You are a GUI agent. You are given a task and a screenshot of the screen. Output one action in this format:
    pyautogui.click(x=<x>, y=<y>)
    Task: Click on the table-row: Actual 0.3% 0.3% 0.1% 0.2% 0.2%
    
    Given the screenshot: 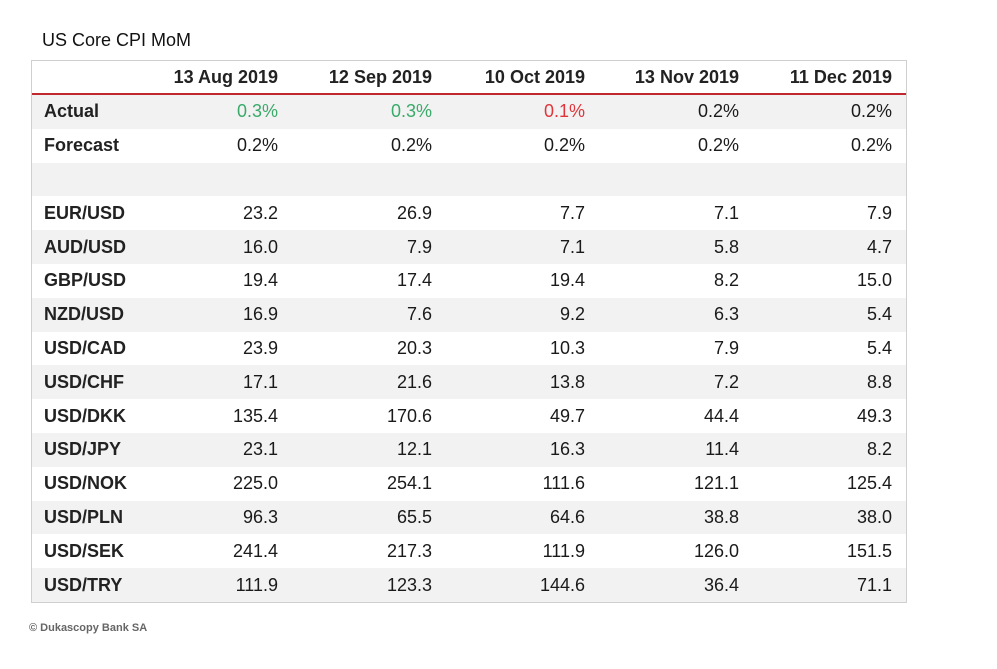 What is the action you would take?
    pyautogui.click(x=469, y=111)
    